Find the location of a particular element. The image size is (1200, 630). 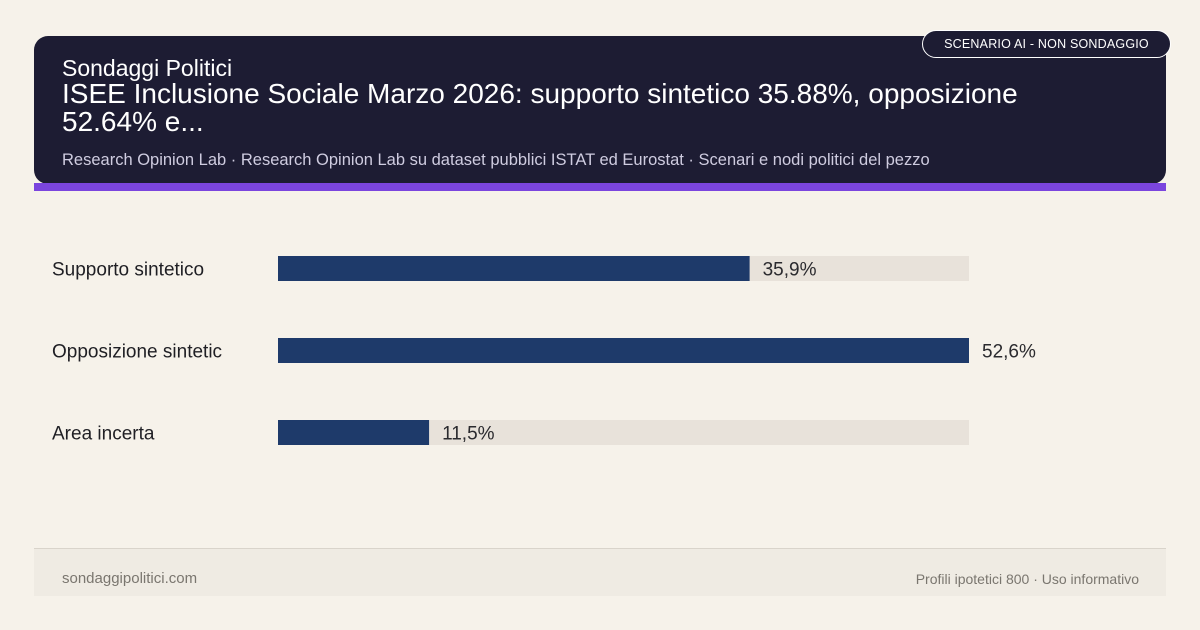

category-label: Opposizione sintetic is located at coordinates (137, 352).